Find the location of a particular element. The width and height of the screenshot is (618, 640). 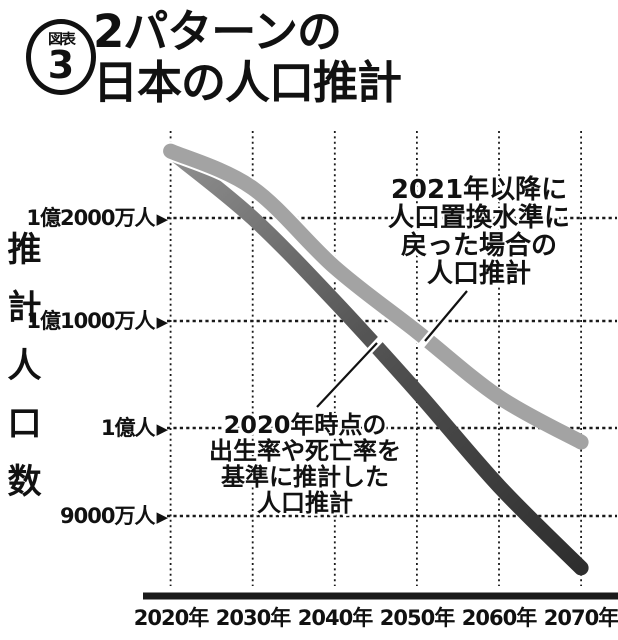

y-tick-110m: 1億1000万人 ▶ is located at coordinates (84, 321).